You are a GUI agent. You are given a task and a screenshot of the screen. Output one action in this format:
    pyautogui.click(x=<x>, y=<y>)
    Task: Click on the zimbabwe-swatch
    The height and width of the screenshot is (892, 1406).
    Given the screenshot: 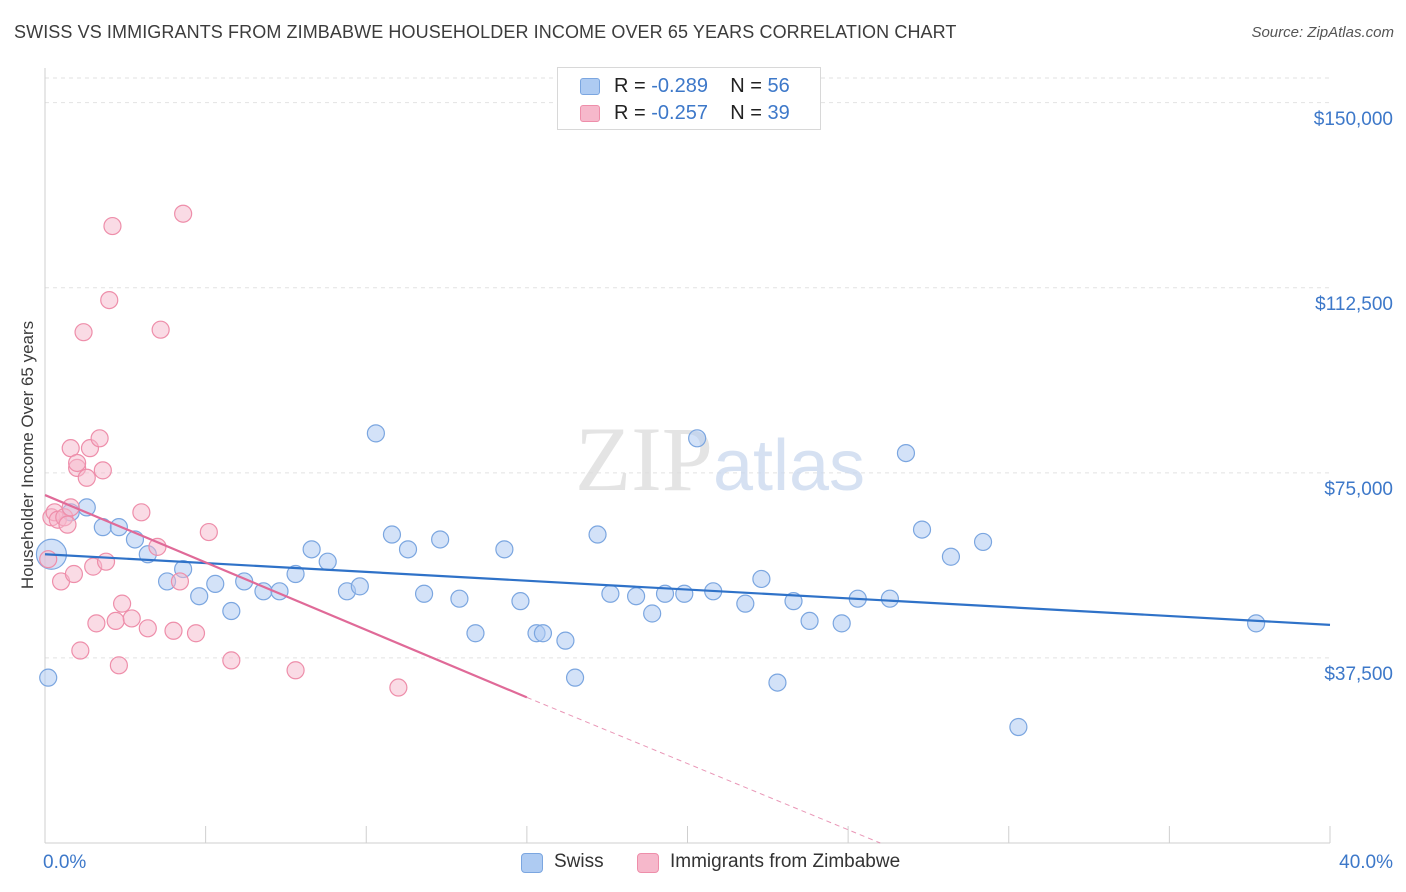 What is the action you would take?
    pyautogui.click(x=590, y=113)
    